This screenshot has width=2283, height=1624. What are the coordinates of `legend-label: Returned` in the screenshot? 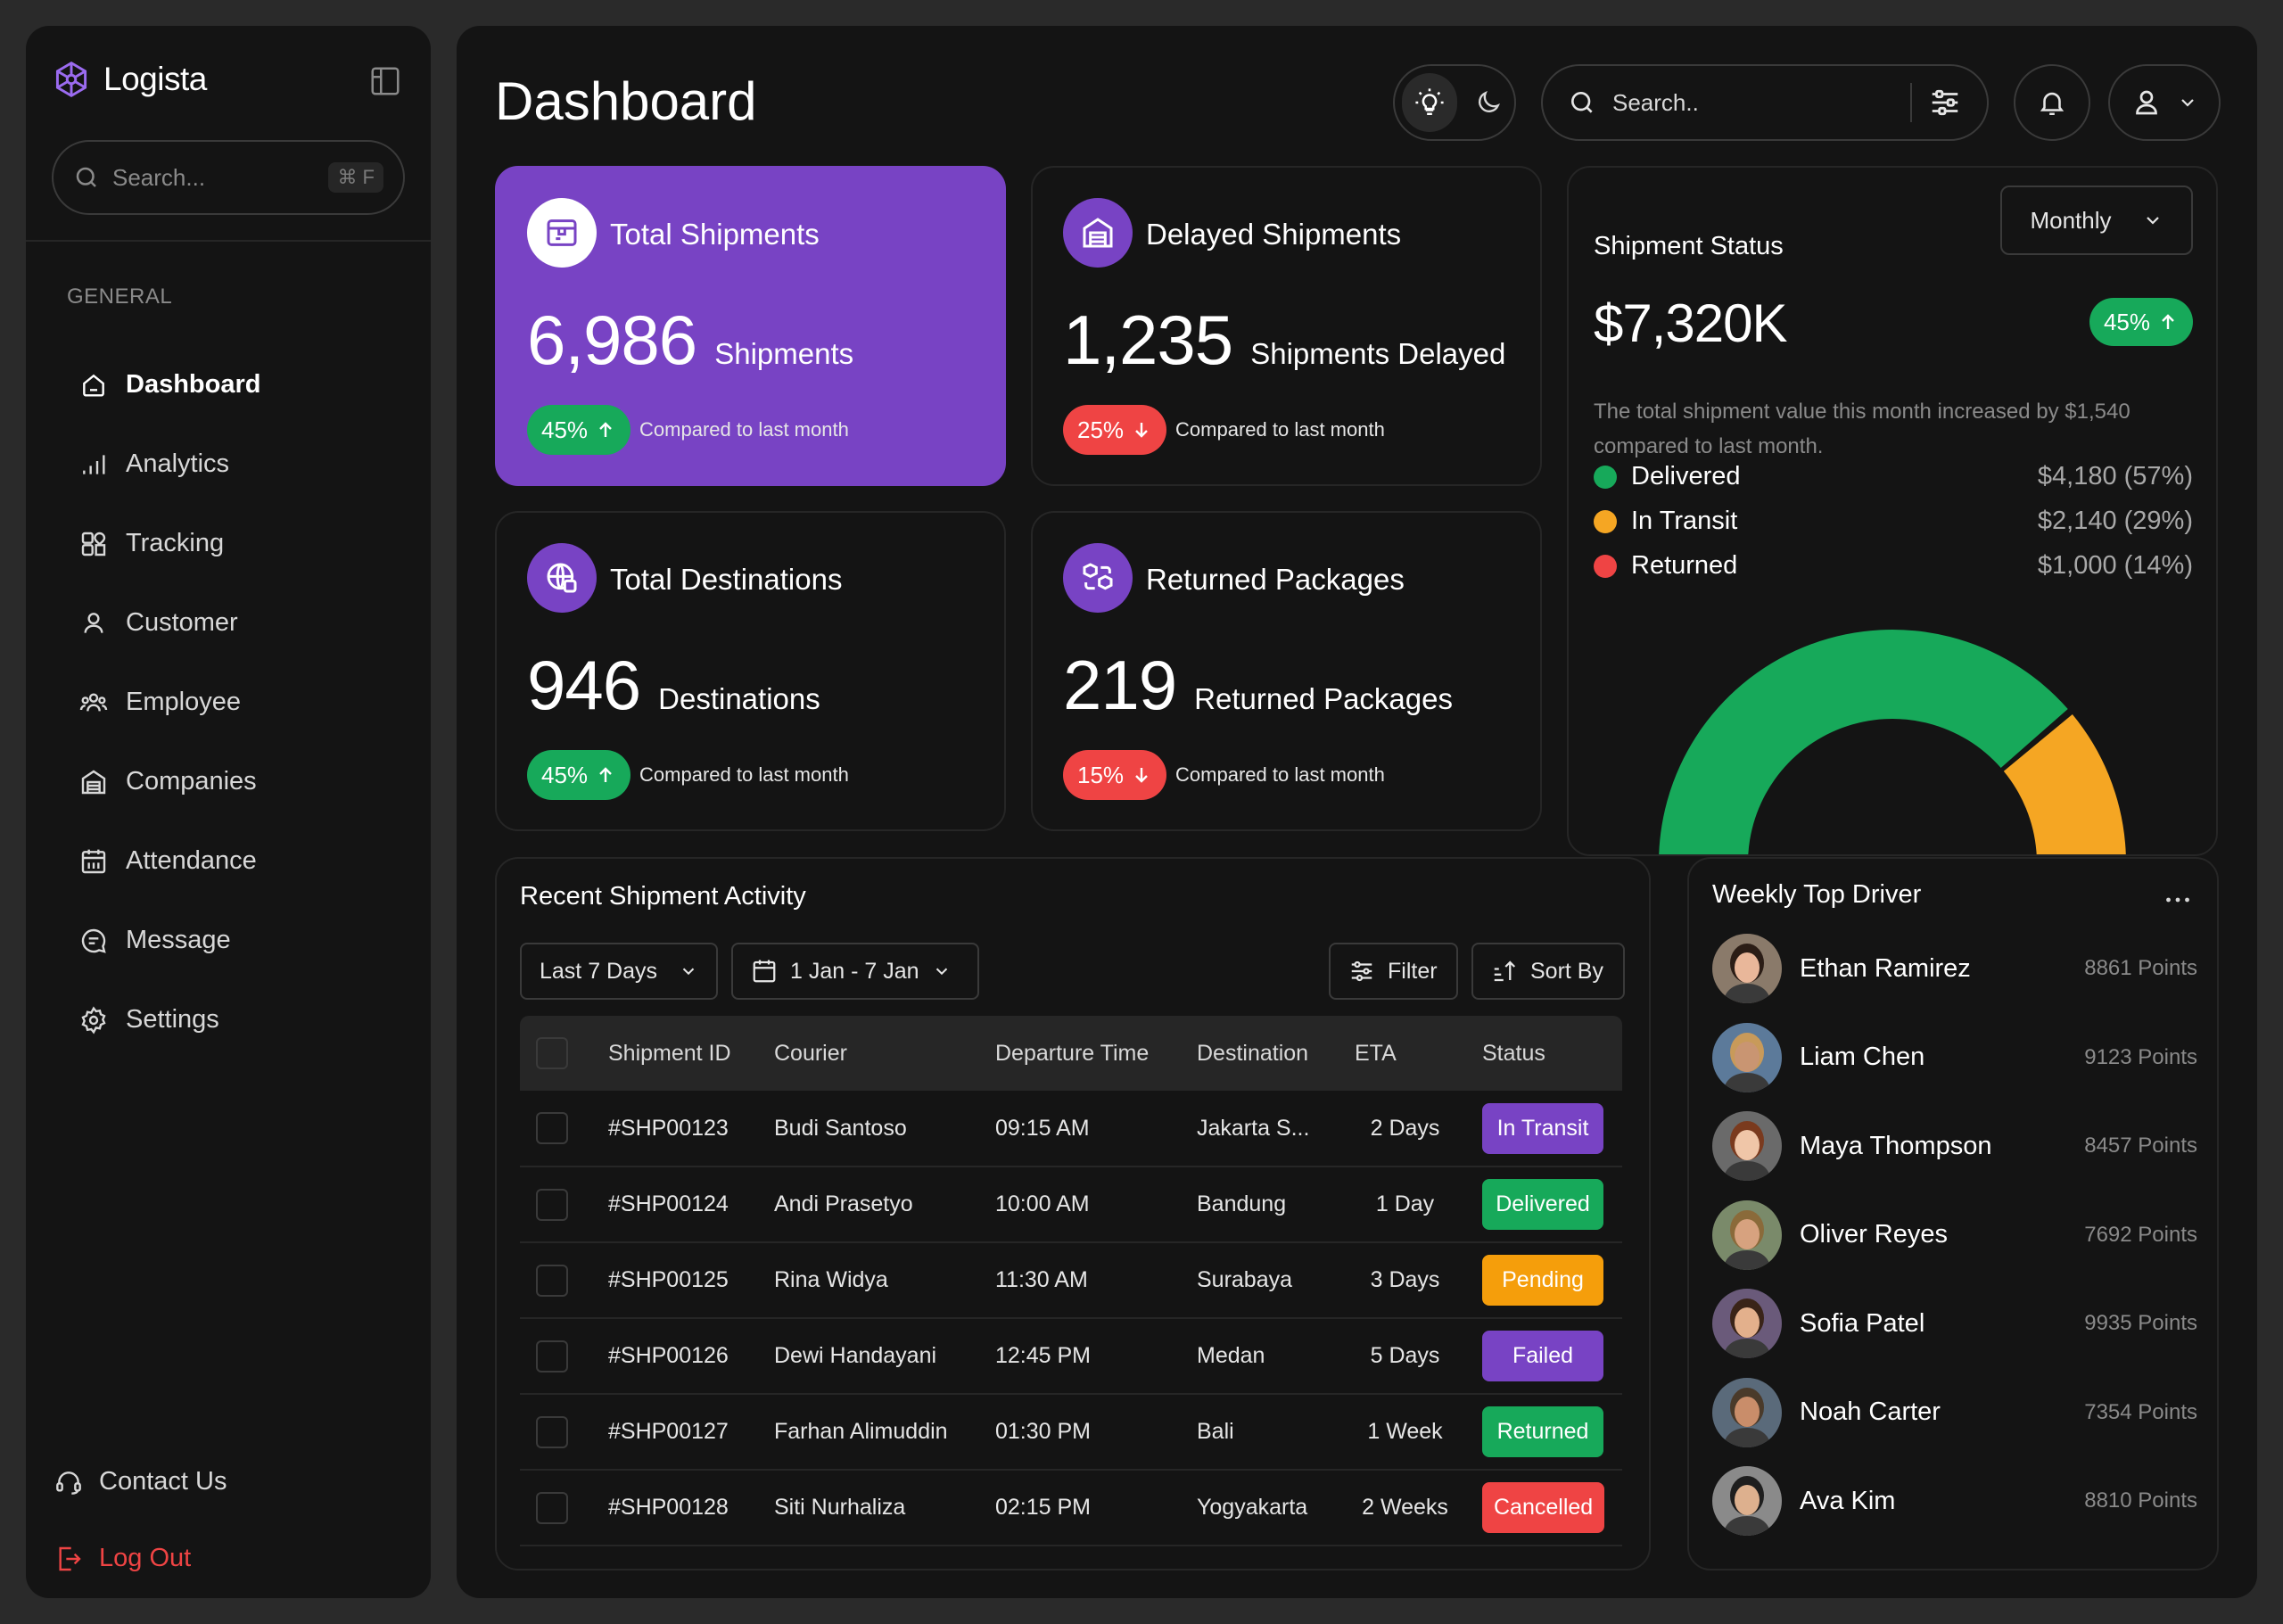 It's located at (1684, 565).